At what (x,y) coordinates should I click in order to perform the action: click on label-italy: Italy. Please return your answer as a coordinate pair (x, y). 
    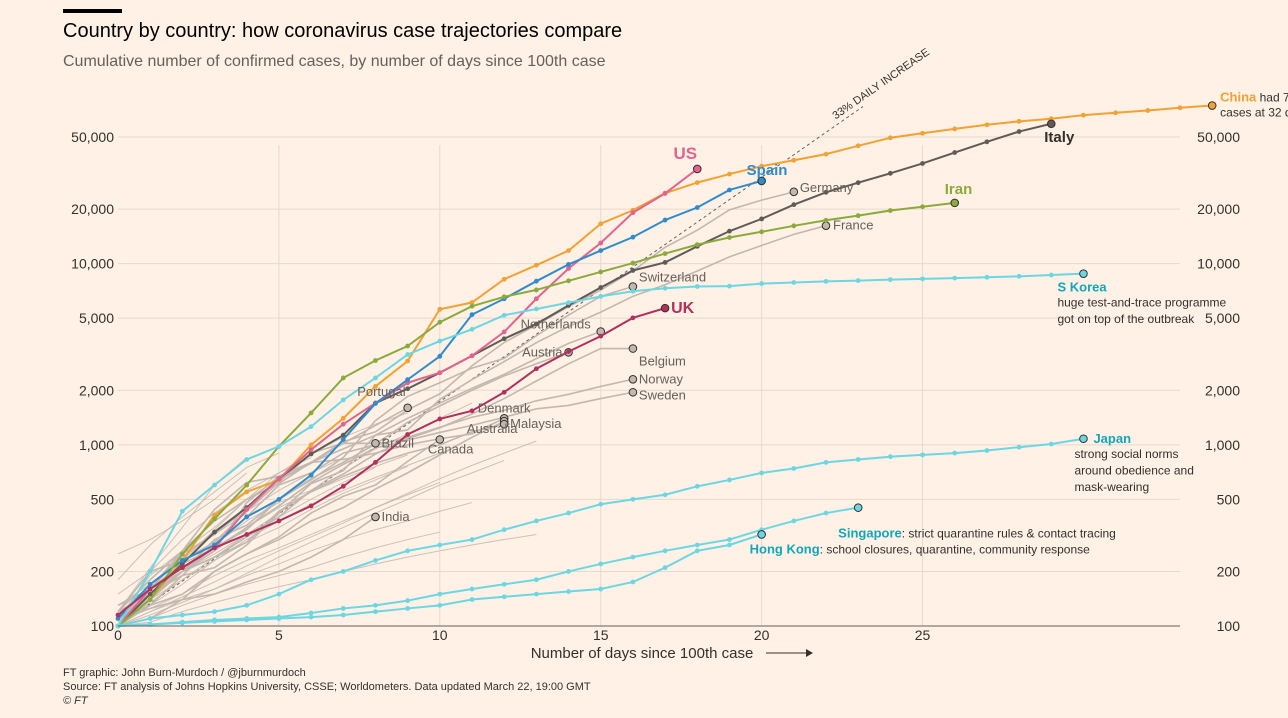
    Looking at the image, I should click on (1059, 137).